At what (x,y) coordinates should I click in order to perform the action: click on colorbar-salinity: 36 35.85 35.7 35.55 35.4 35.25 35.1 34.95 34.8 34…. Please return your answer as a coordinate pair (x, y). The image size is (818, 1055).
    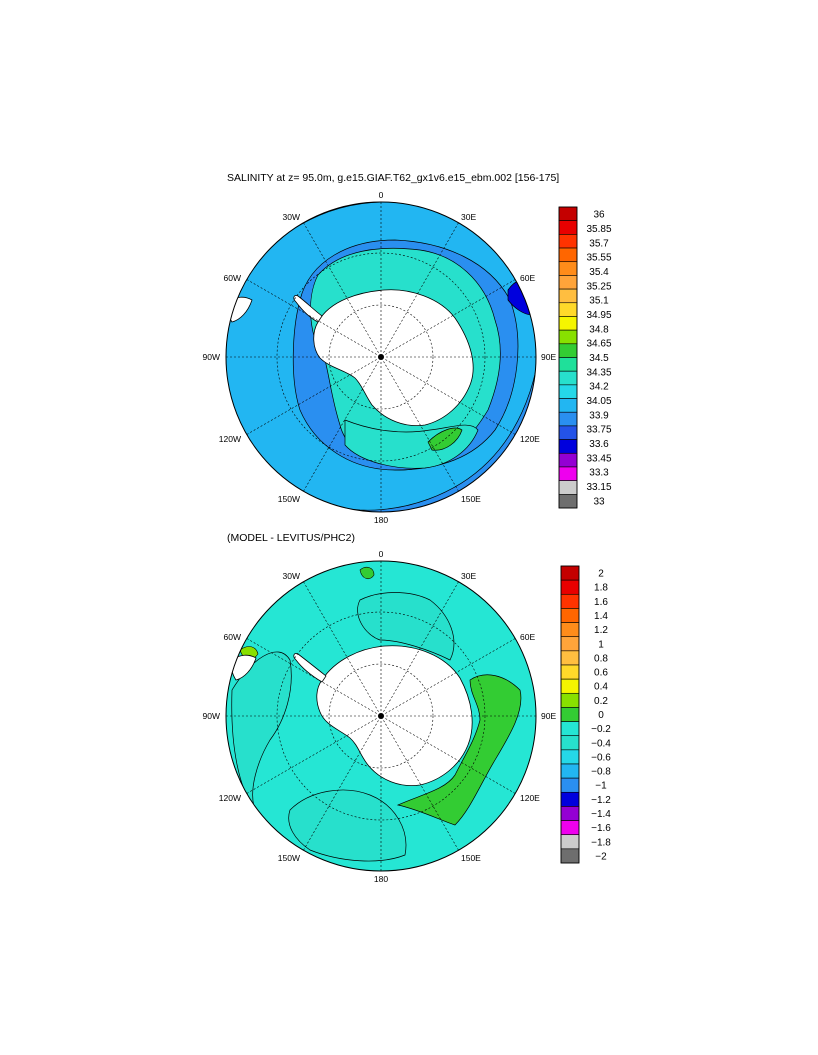
    Looking at the image, I should click on (585, 357).